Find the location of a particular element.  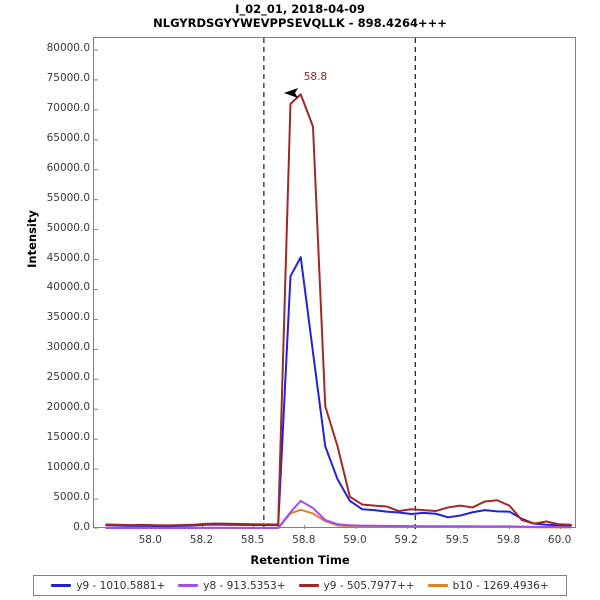

y-axis-tick-label: 0.0 is located at coordinates (81, 527).